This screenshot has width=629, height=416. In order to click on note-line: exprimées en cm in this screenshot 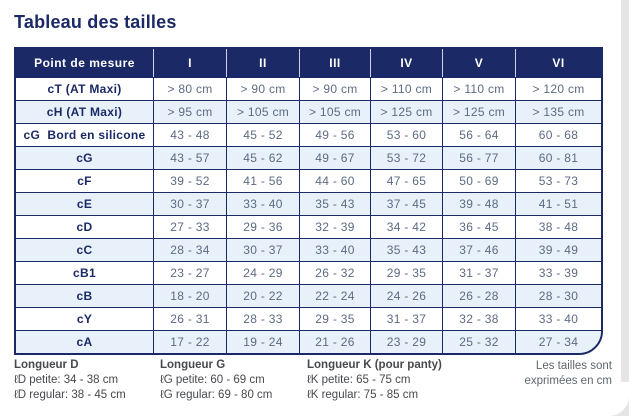, I will do `click(568, 381)`.